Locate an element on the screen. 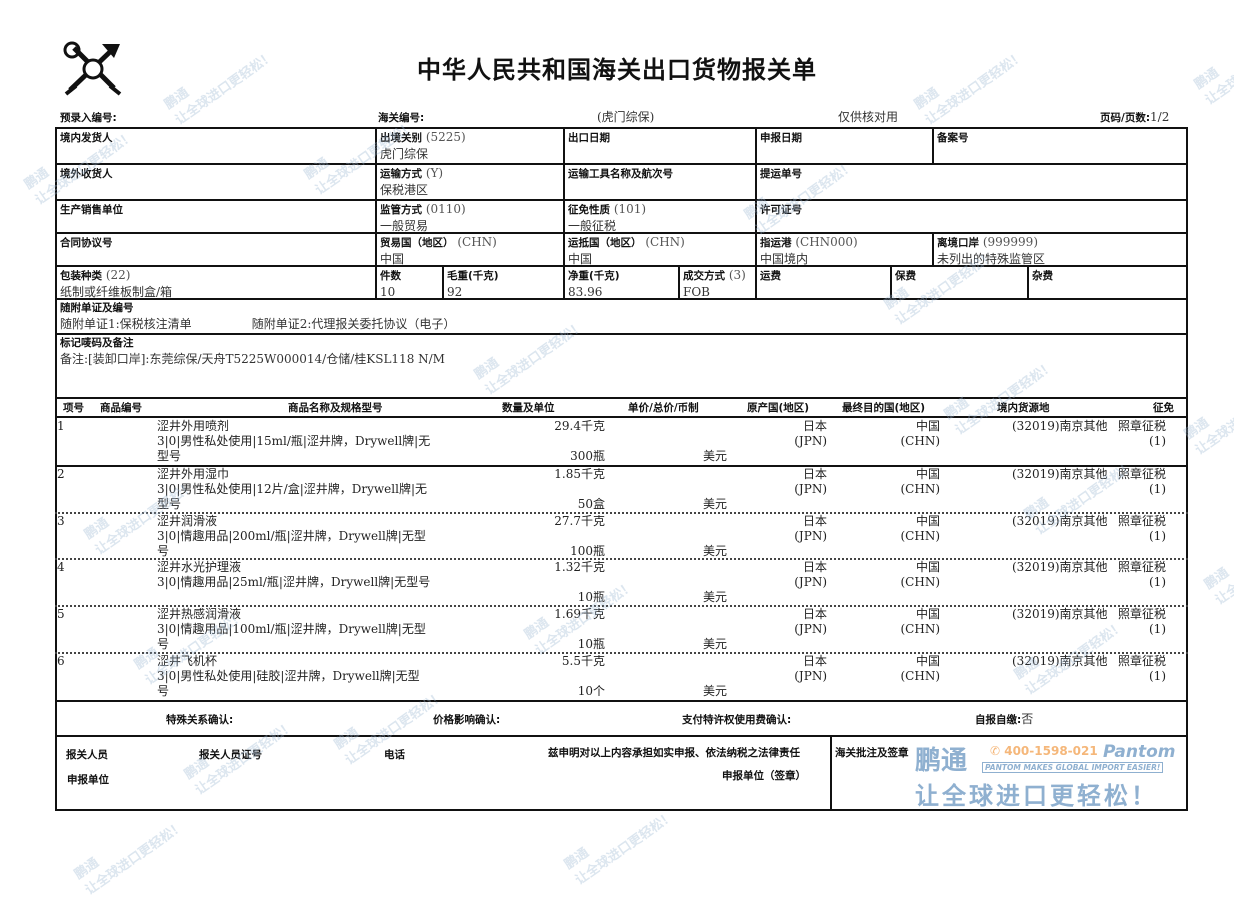  item-spec: 3|0|情趣用品|100ml/瓶|涩井牌，Drywell牌|无型 is located at coordinates (291, 629).